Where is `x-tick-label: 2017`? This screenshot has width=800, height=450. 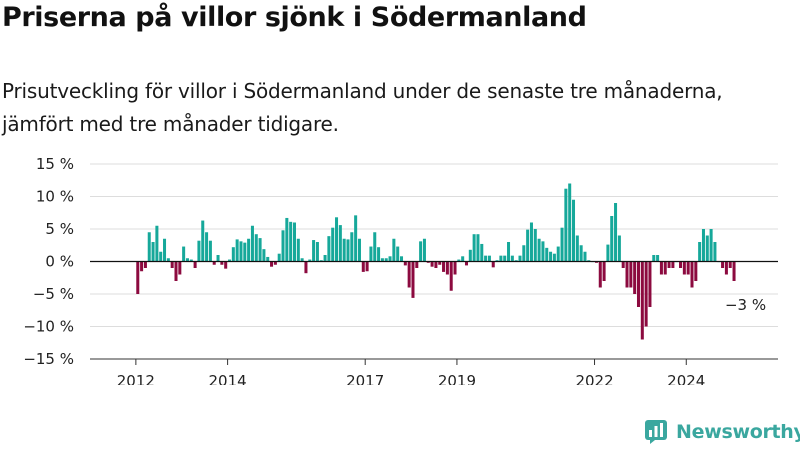 x-tick-label: 2017 is located at coordinates (365, 378).